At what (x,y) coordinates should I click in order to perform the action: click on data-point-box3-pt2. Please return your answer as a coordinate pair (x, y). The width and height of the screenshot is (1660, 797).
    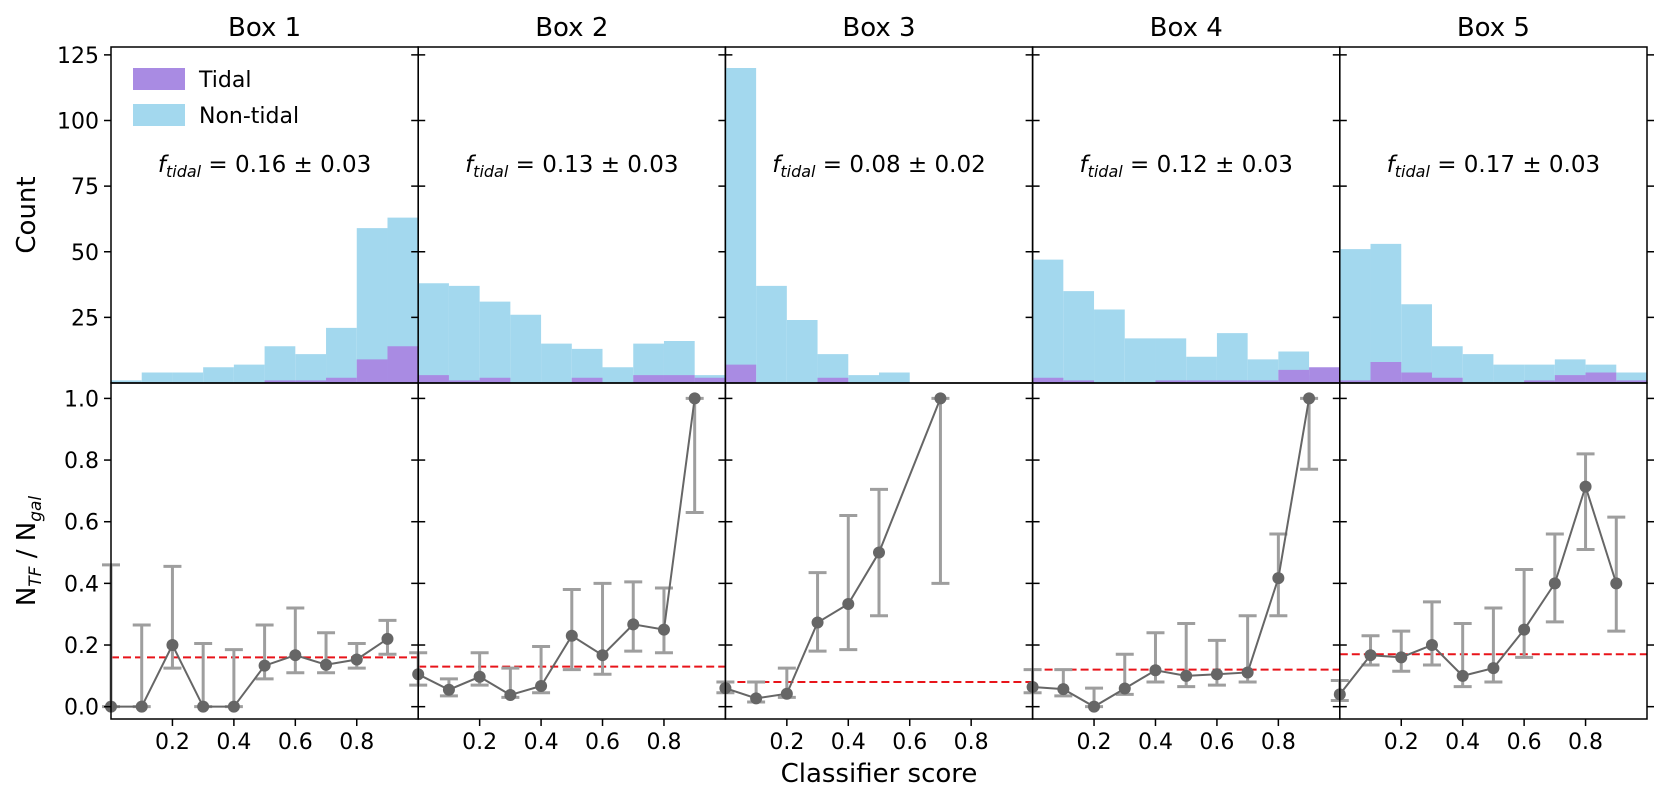
    Looking at the image, I should click on (786, 693).